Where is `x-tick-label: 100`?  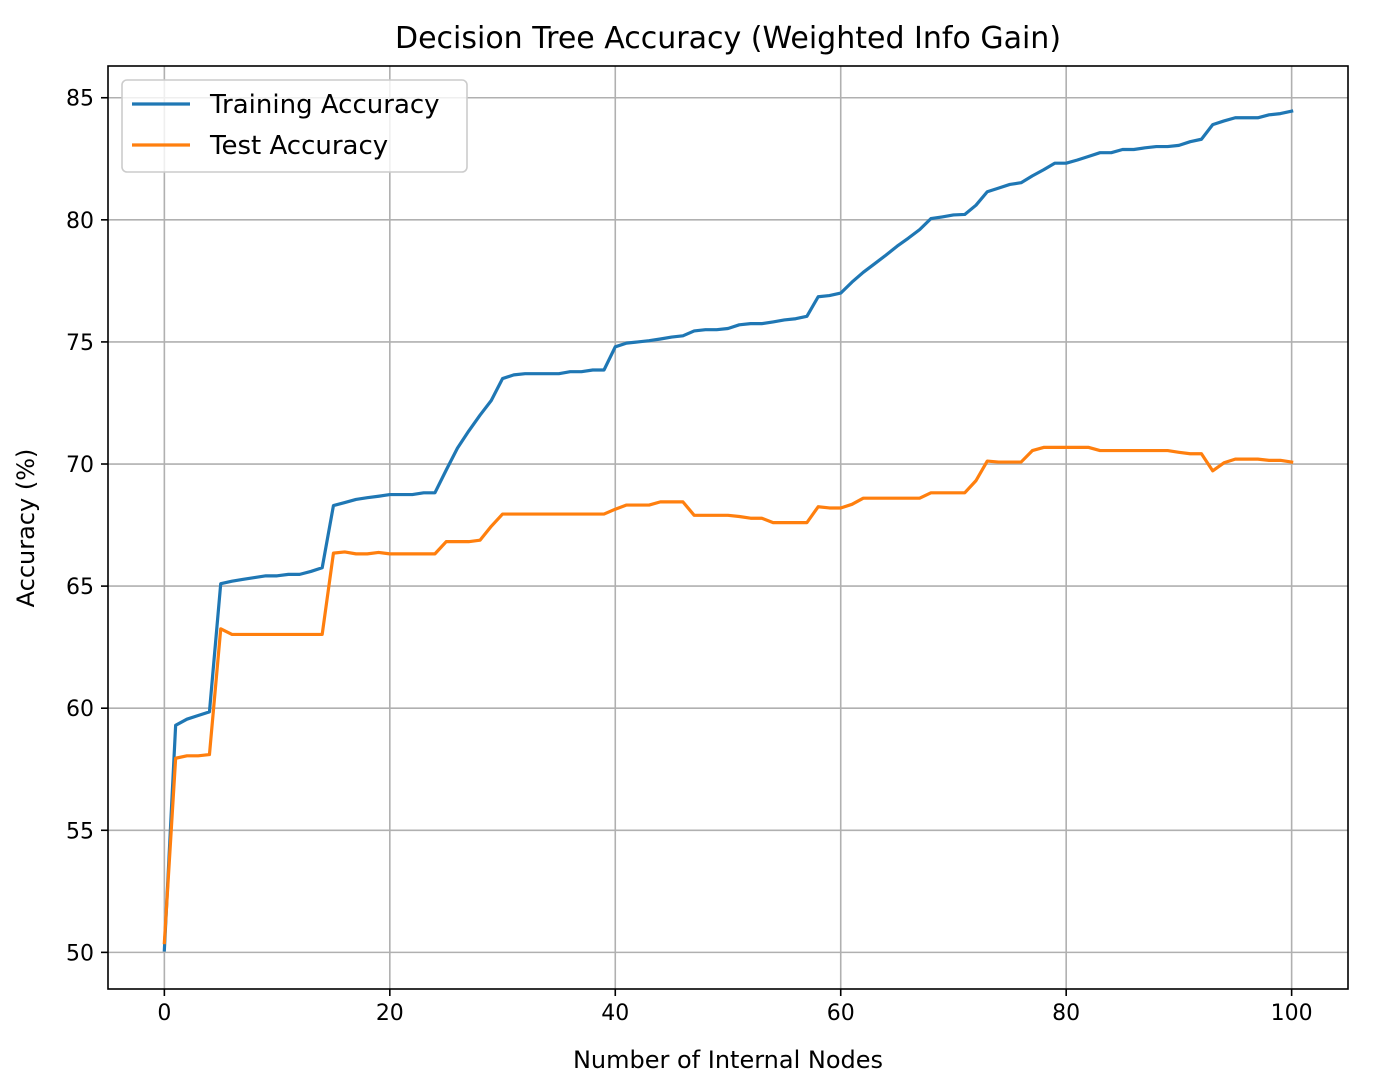 x-tick-label: 100 is located at coordinates (1292, 1013).